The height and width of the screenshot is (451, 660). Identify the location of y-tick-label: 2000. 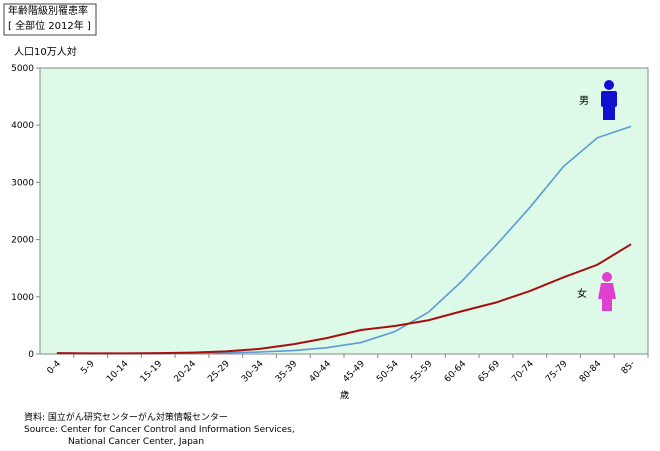
(22, 241).